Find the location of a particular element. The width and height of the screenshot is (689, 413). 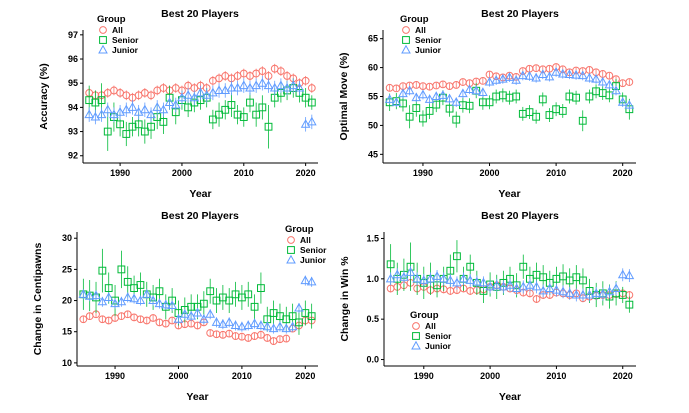

series-all is located at coordinates (197, 327).